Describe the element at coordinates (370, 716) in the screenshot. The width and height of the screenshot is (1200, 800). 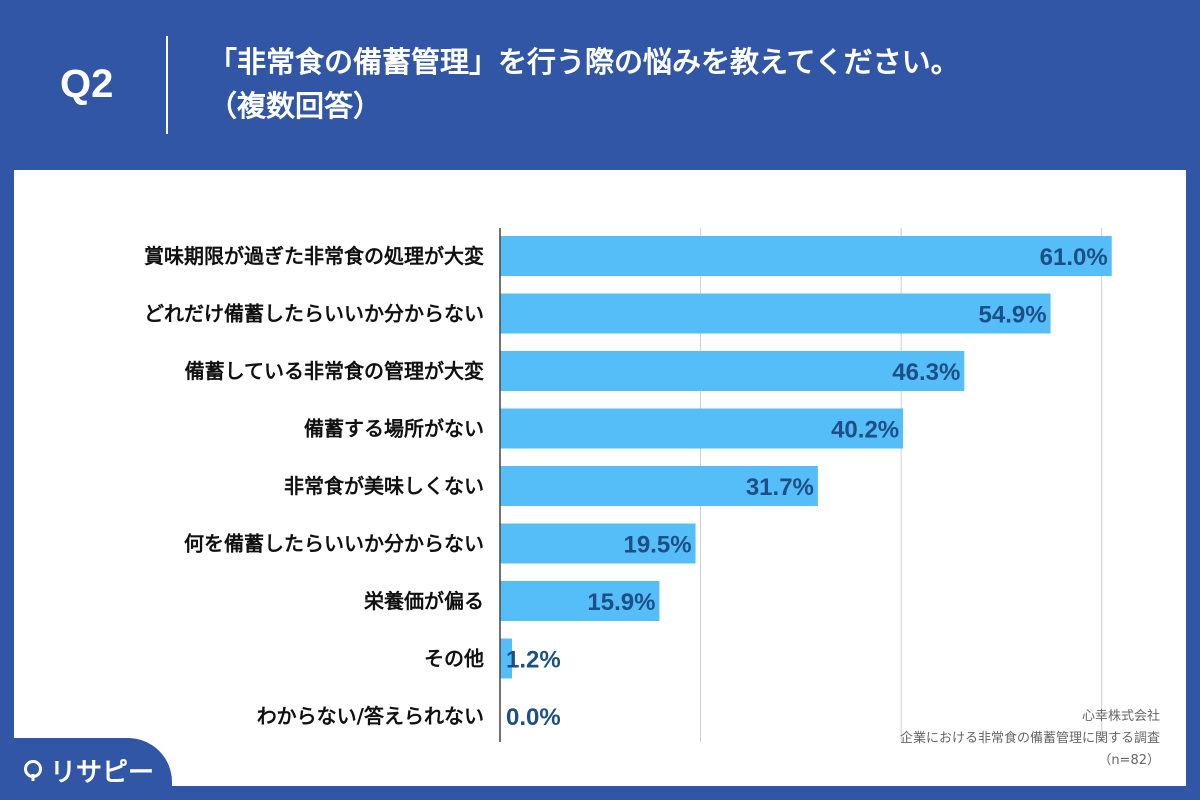
I see `category-label: わからない/答えられない` at that location.